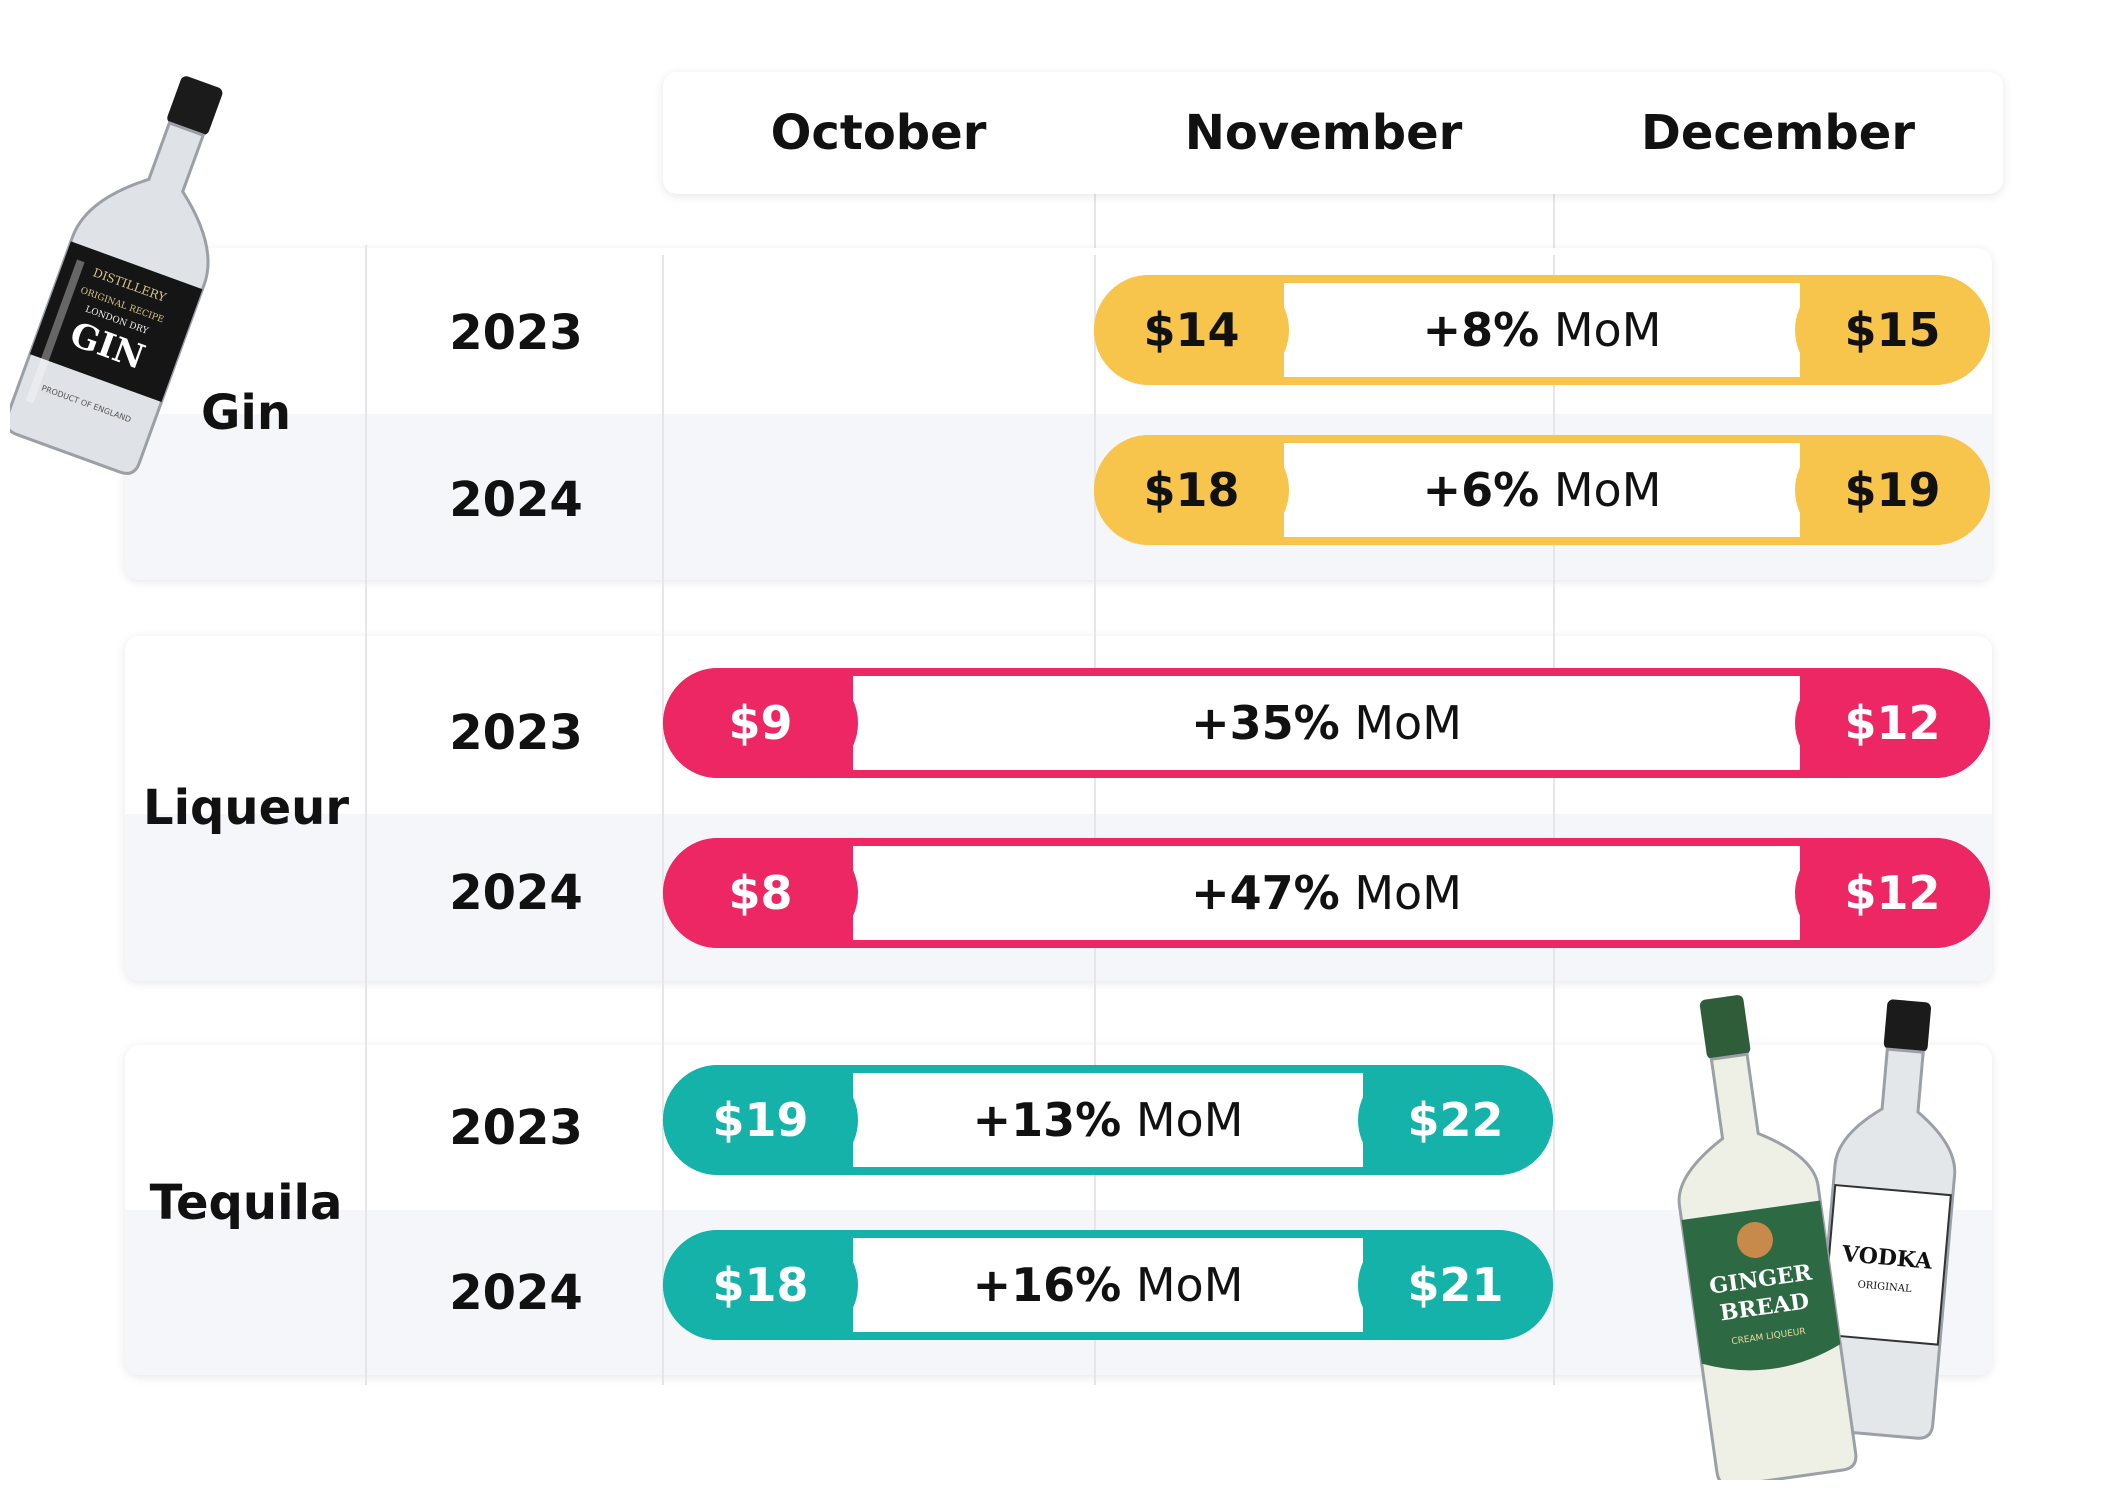 The image size is (2108, 1500). I want to click on range-bar-liqueur-2023: $9 $12 +35% MoM, so click(1326, 723).